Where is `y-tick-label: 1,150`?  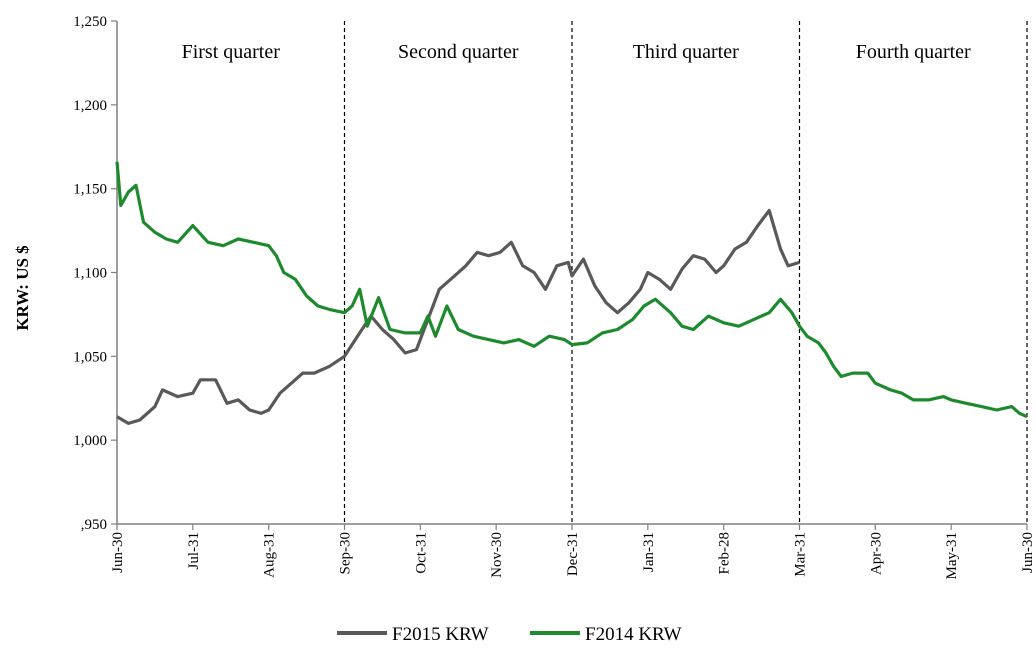 y-tick-label: 1,150 is located at coordinates (90, 190).